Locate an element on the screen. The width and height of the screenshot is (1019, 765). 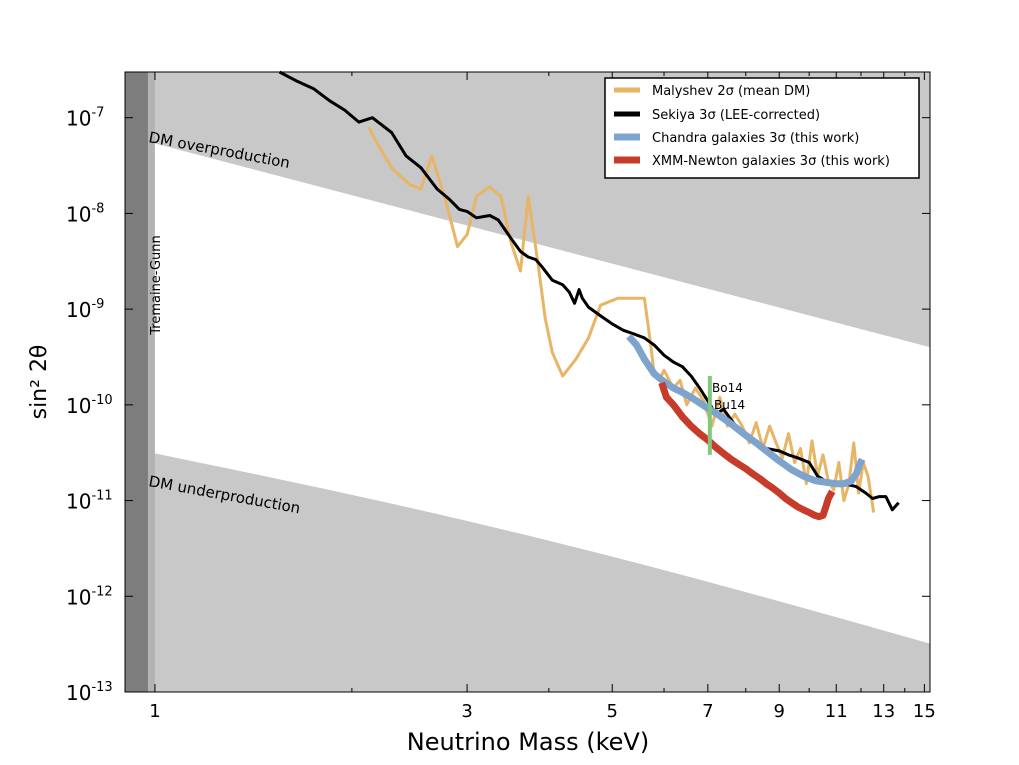
y-tick-label: 10⁻⁹ is located at coordinates (85, 309).